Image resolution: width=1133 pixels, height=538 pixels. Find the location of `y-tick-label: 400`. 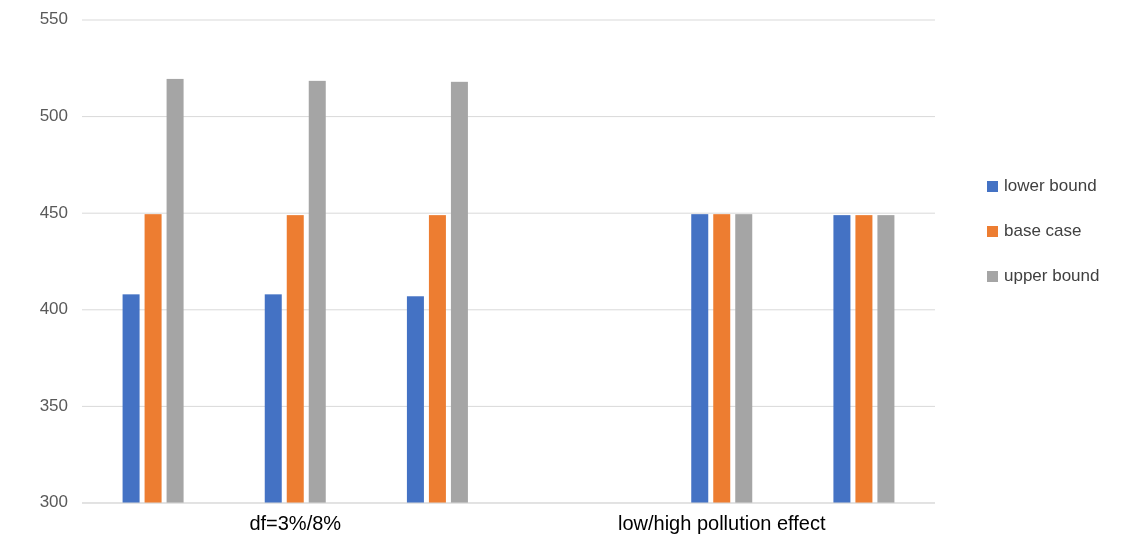

y-tick-label: 400 is located at coordinates (53, 309).